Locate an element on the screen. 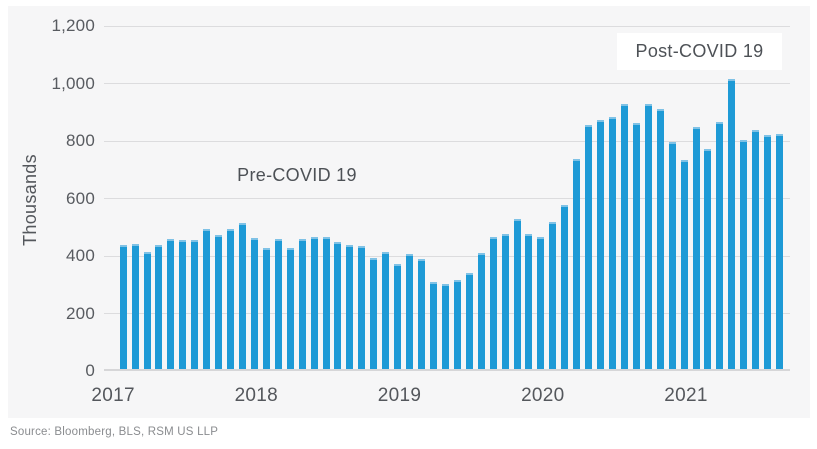  source-note: Source: Bloomberg, BLS, RSM US LLP is located at coordinates (114, 432).